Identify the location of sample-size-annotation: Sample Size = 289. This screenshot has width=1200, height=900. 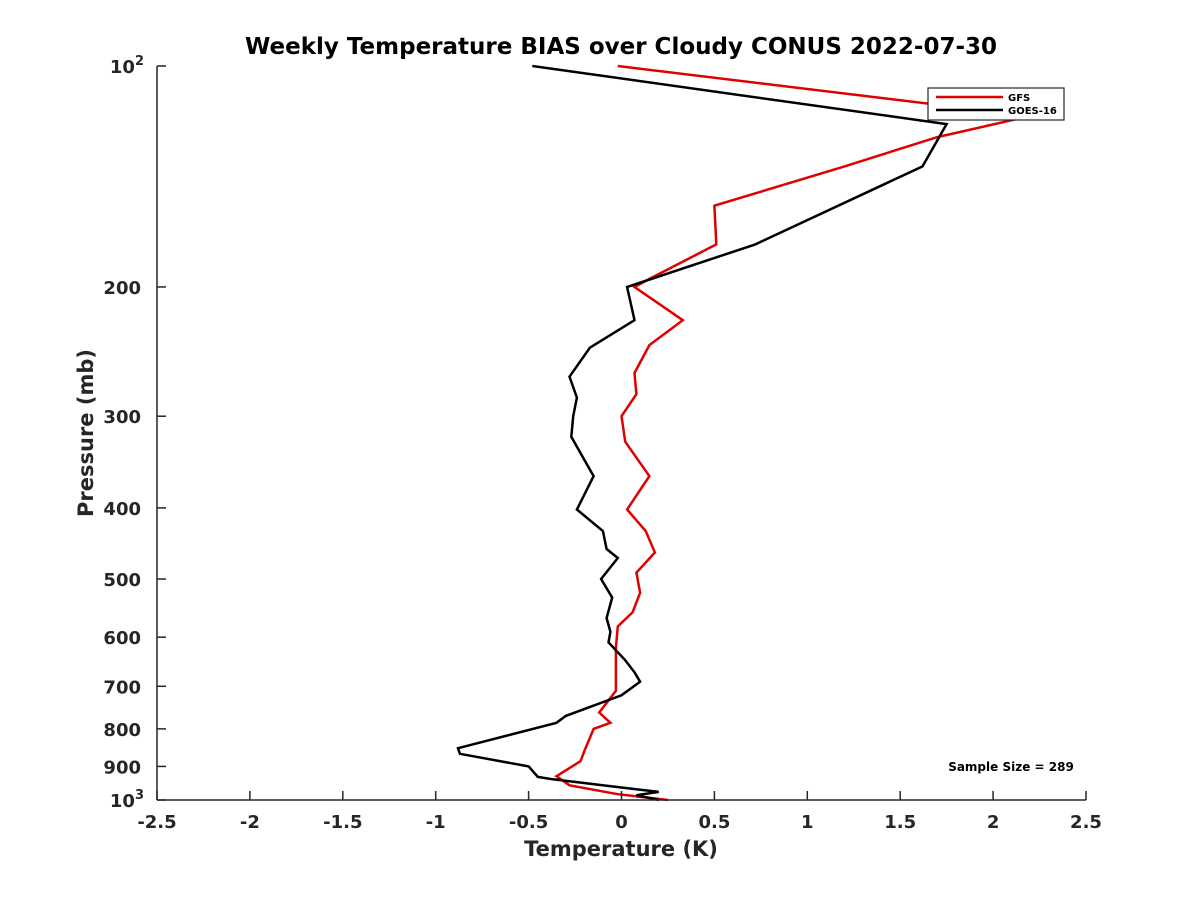
(1011, 767).